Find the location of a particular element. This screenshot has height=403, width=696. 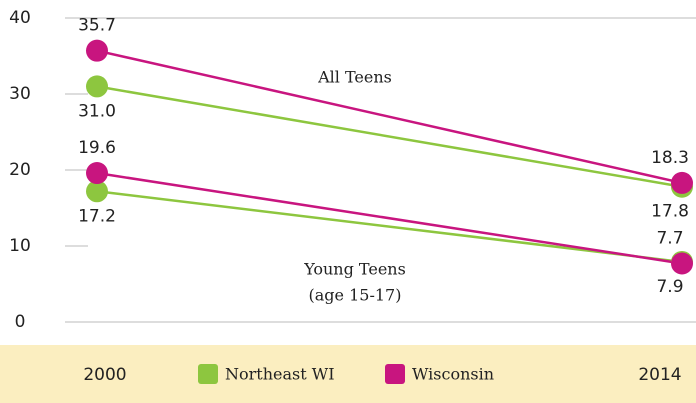

y-tick-label: 40 is located at coordinates (20, 18).